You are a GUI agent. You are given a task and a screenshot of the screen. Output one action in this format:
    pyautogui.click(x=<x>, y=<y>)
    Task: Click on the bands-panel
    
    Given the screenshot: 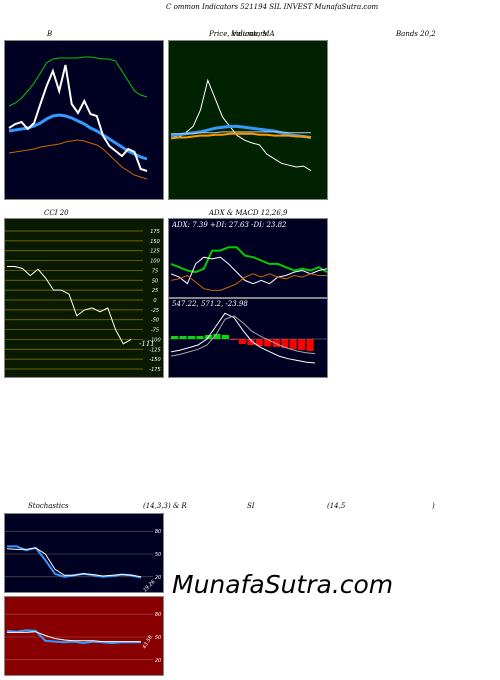 What is the action you would take?
    pyautogui.click(x=84, y=120)
    